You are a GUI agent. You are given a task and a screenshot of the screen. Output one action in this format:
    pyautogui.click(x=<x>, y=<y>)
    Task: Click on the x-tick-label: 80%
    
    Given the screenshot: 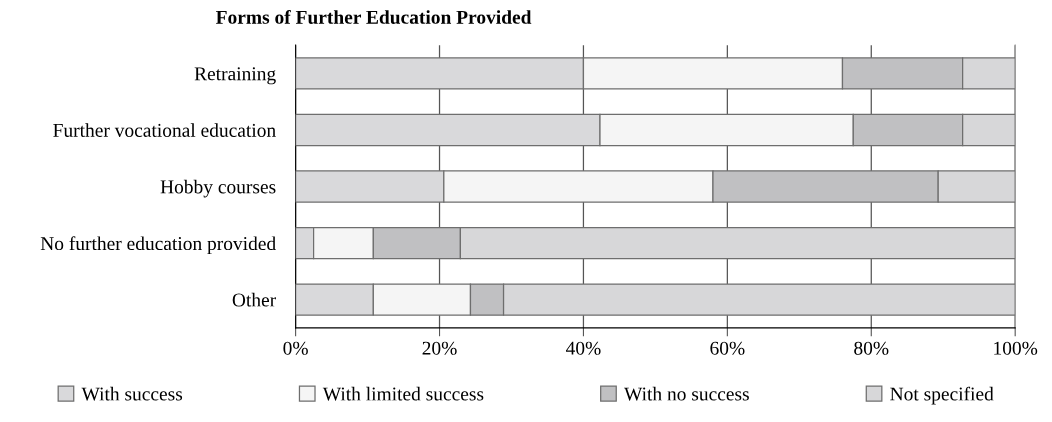 What is the action you would take?
    pyautogui.click(x=871, y=348)
    